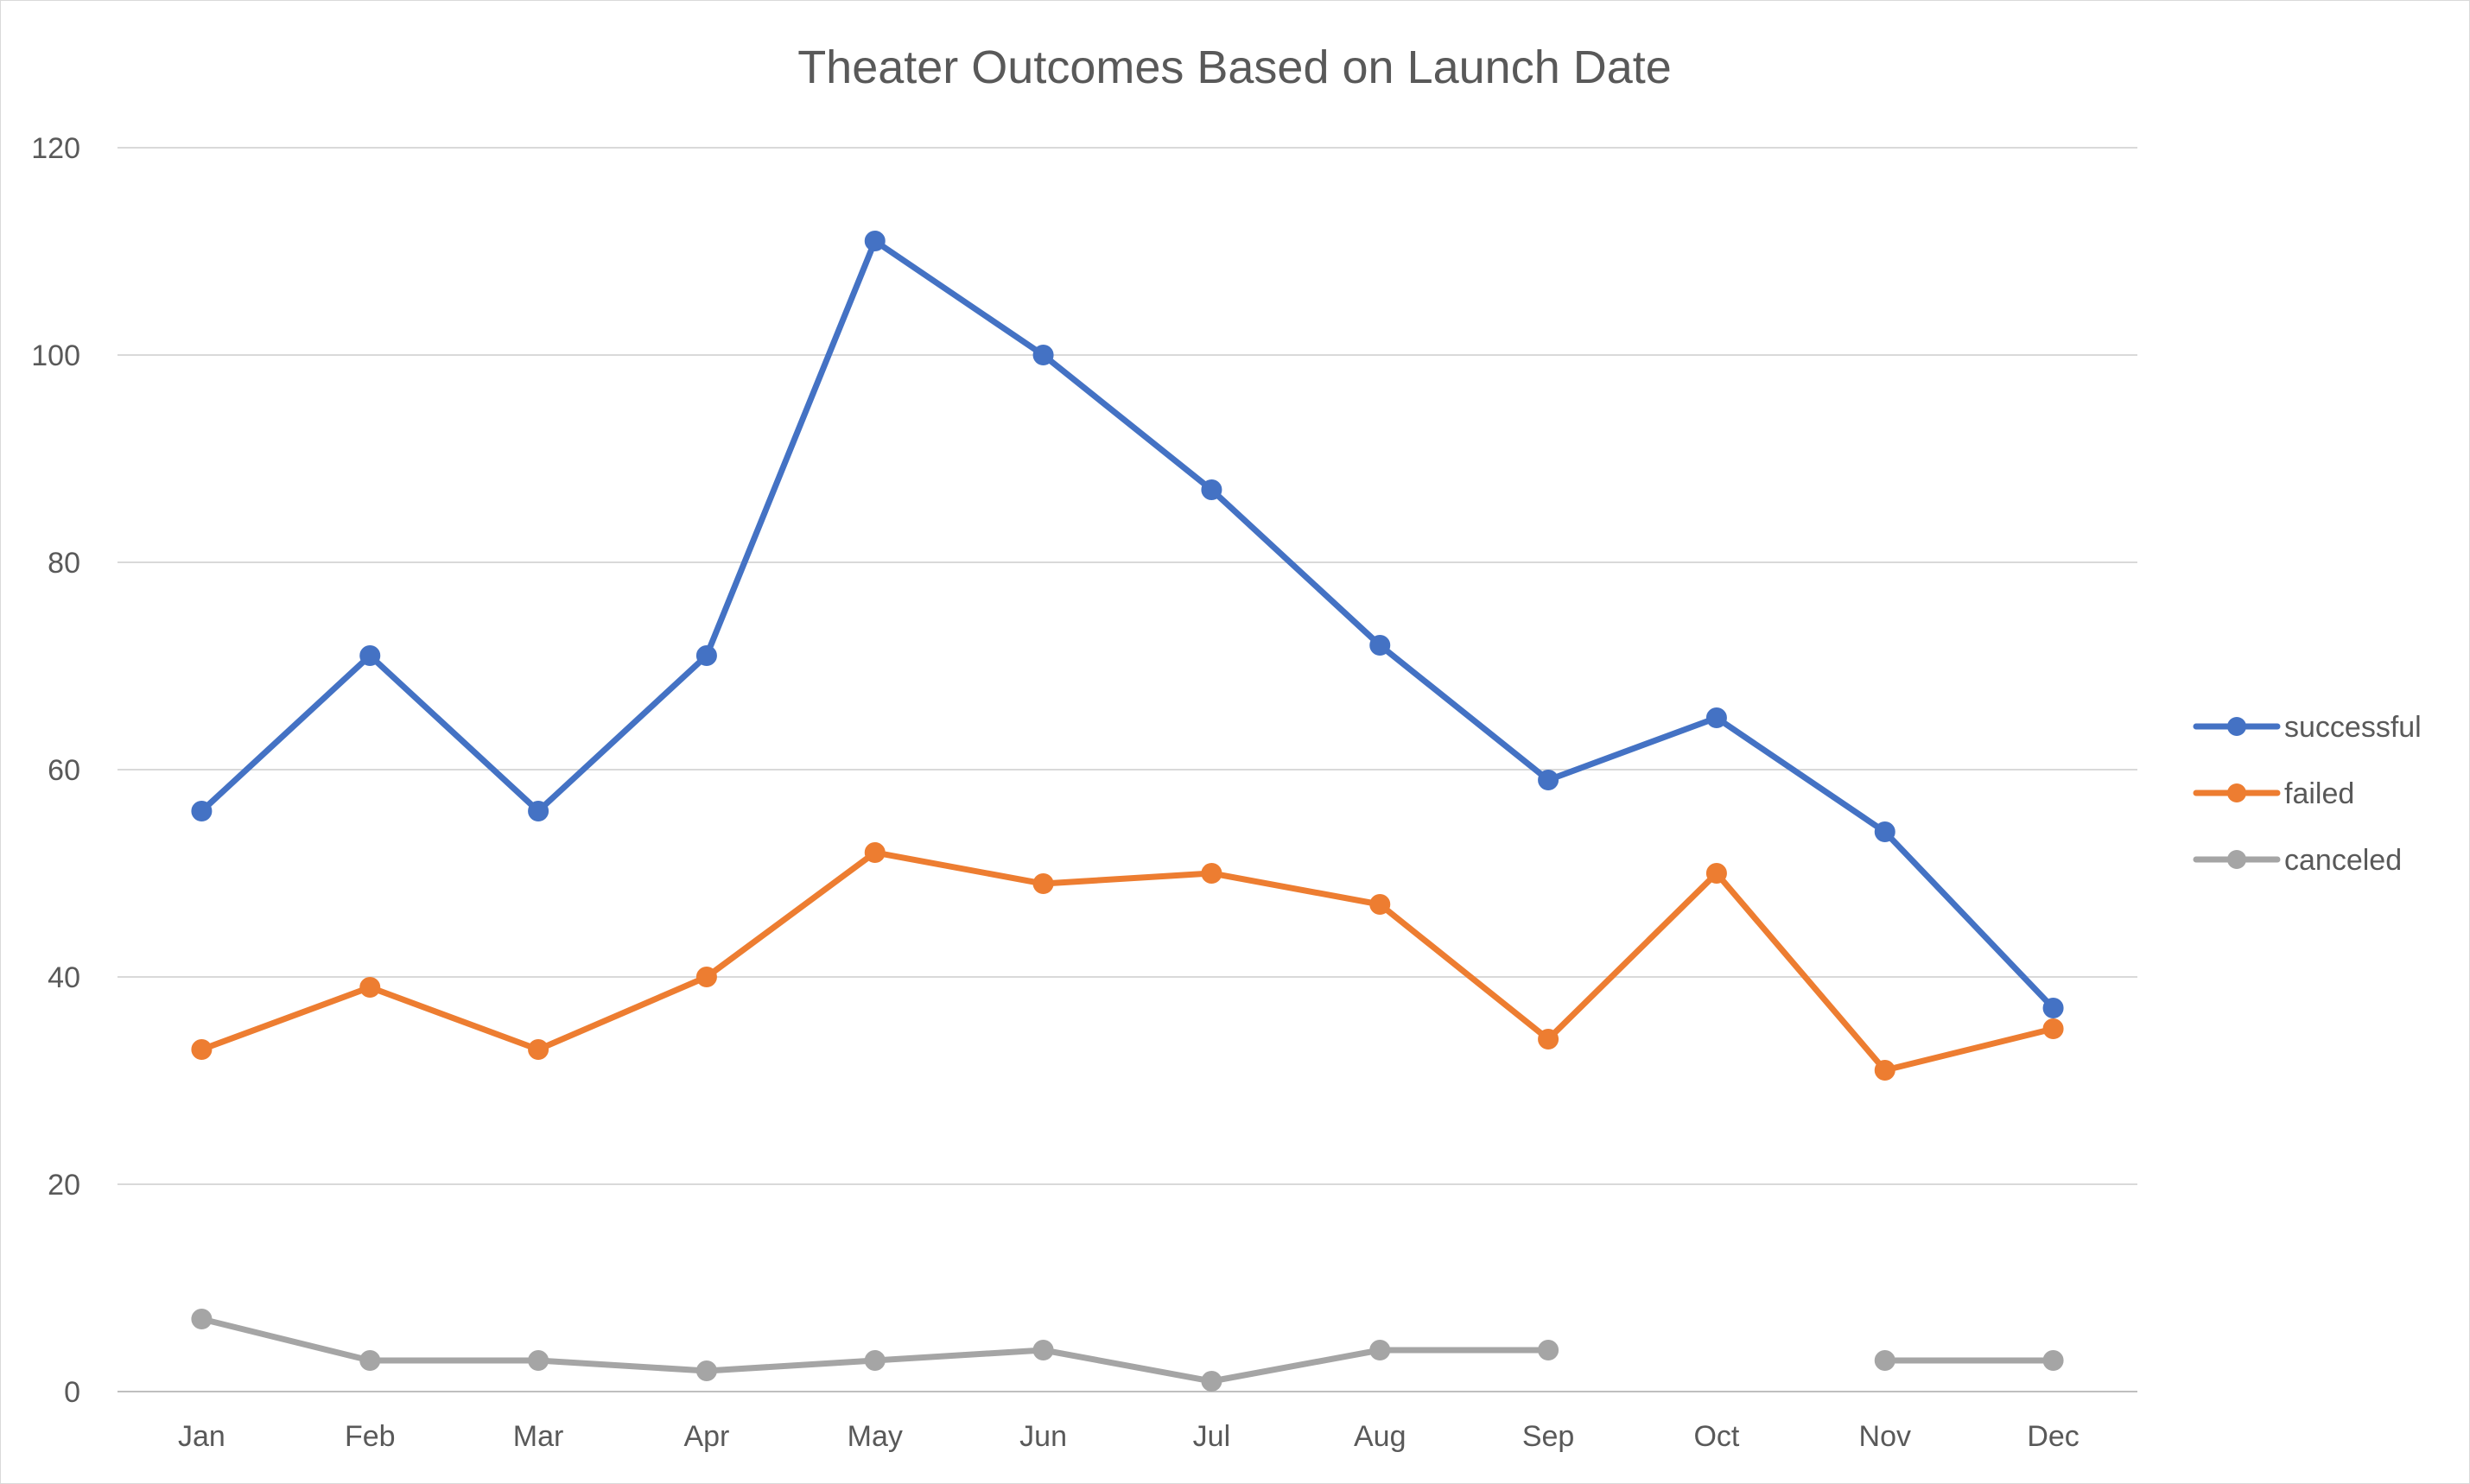  Describe the element at coordinates (1548, 1436) in the screenshot. I see `x-tick-label: Sep` at that location.